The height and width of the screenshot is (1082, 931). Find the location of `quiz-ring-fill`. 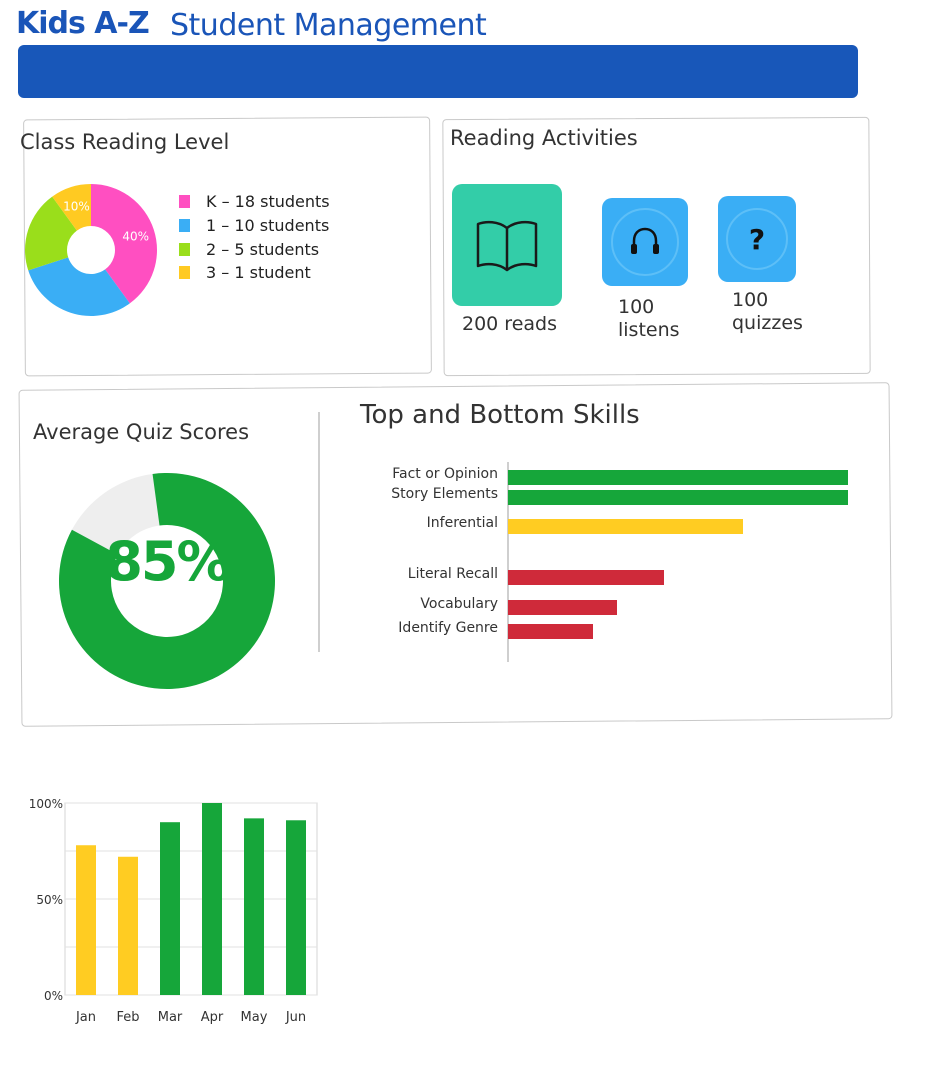

quiz-ring-fill is located at coordinates (166, 581).